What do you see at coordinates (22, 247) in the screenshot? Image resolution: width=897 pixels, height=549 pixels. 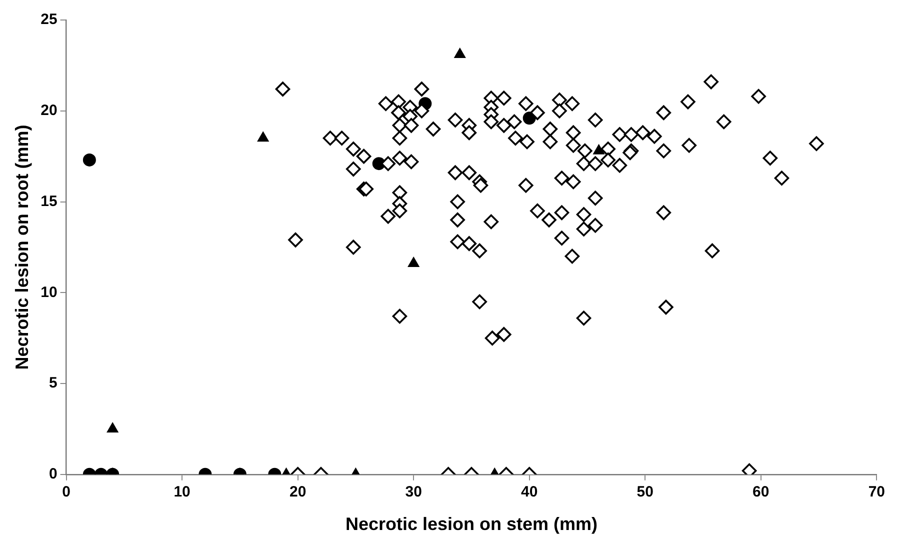 I see `y-axis-title: Necrotic lesion on root (mm)` at bounding box center [22, 247].